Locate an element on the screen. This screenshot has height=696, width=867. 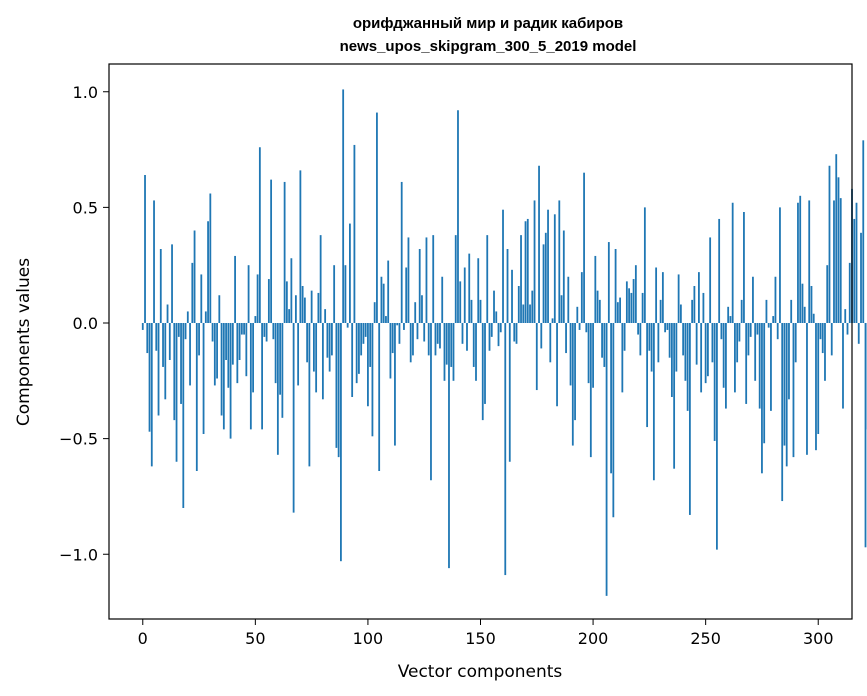
y-tick-label: −1.0 is located at coordinates (78, 554).